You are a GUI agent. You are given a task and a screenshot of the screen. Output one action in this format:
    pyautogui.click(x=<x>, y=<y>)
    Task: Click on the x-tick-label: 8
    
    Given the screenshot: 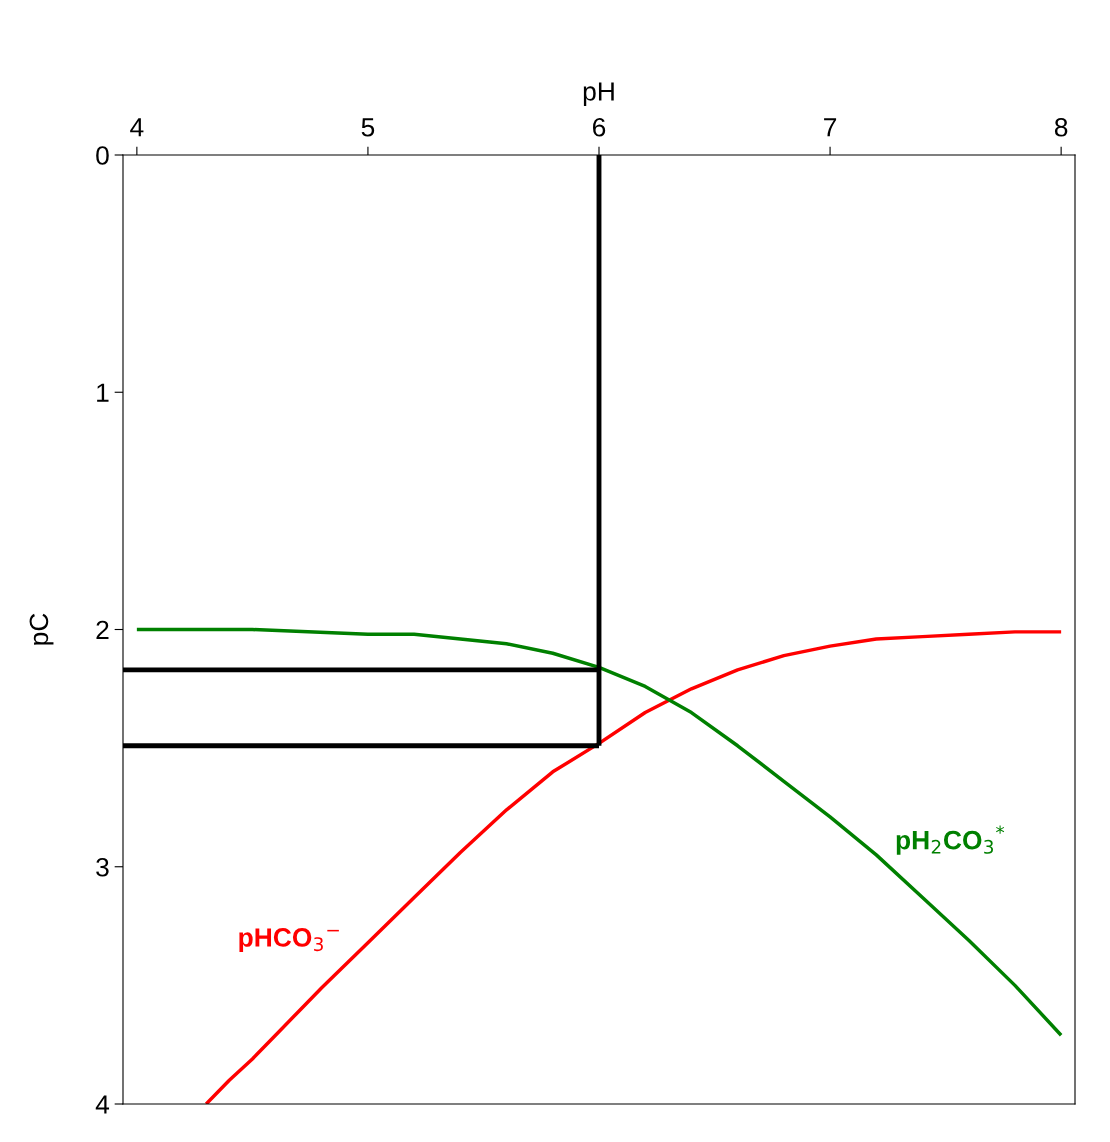 What is the action you would take?
    pyautogui.click(x=1061, y=127)
    